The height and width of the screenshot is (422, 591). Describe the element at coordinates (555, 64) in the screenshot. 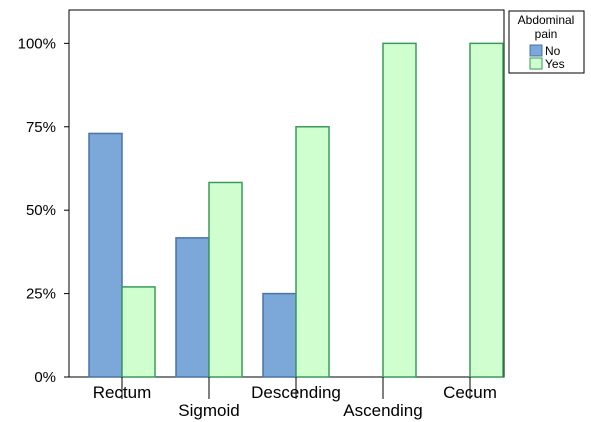

I see `legend-label-yes: Yes` at that location.